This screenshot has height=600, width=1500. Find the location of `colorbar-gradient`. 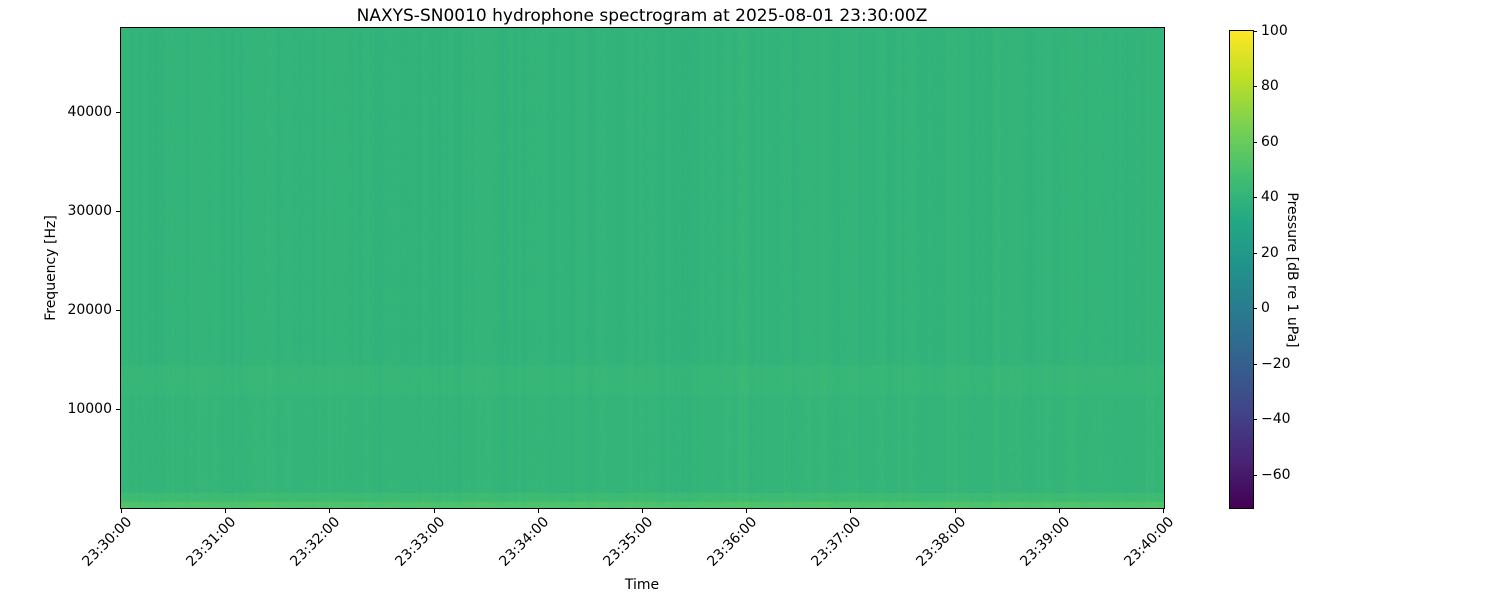

colorbar-gradient is located at coordinates (1241, 269).